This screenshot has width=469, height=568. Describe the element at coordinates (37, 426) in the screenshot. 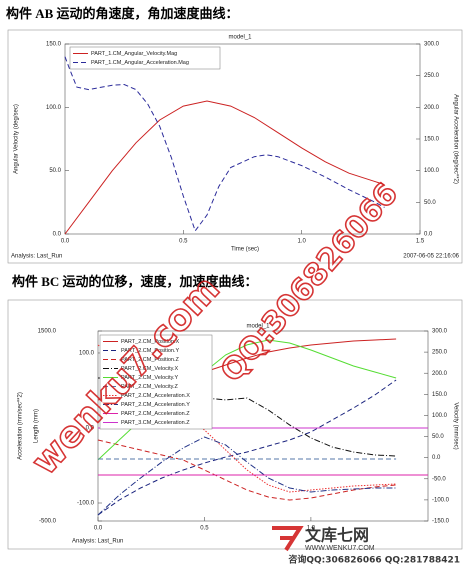

I see `axis-label: Length (mm)` at that location.